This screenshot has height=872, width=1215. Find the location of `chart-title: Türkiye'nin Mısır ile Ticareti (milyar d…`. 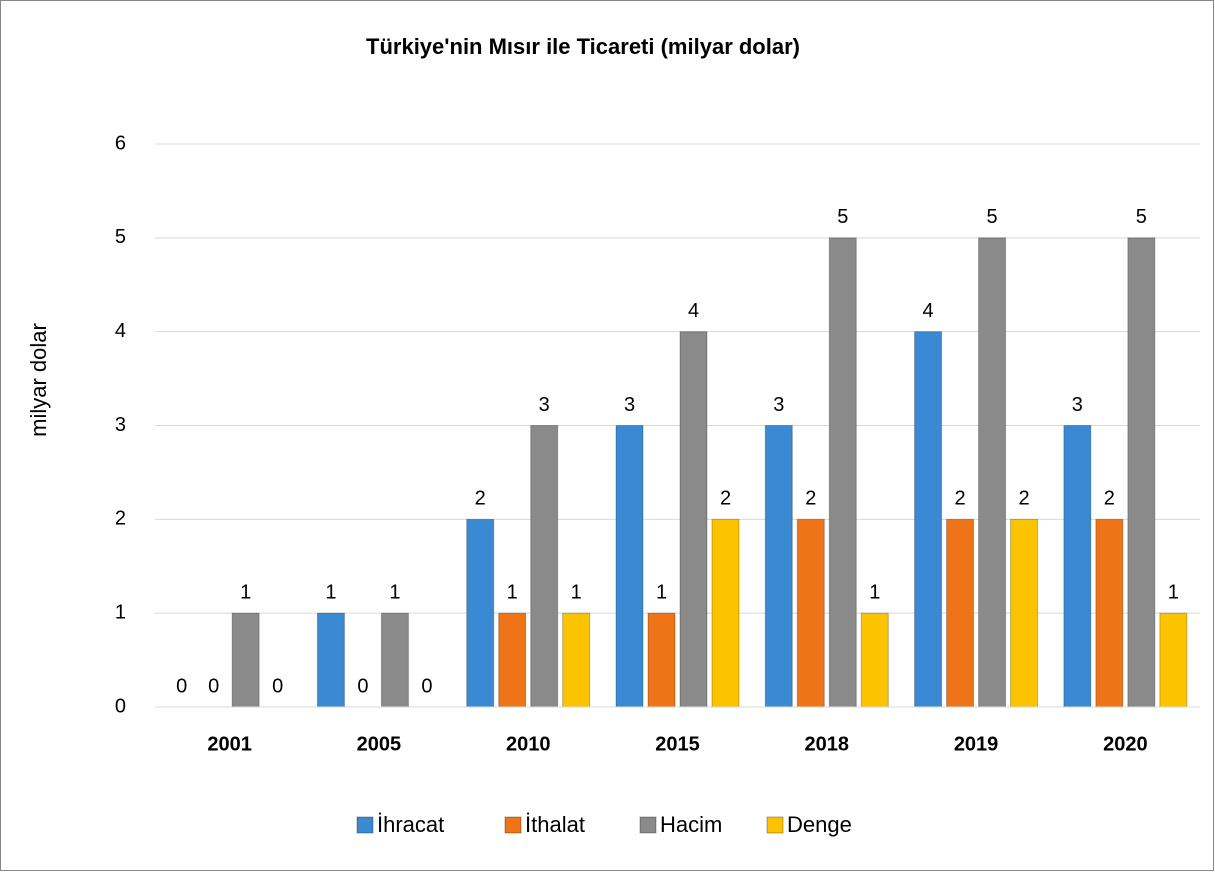

chart-title: Türkiye'nin Mısır ile Ticareti (milyar d… is located at coordinates (583, 46).